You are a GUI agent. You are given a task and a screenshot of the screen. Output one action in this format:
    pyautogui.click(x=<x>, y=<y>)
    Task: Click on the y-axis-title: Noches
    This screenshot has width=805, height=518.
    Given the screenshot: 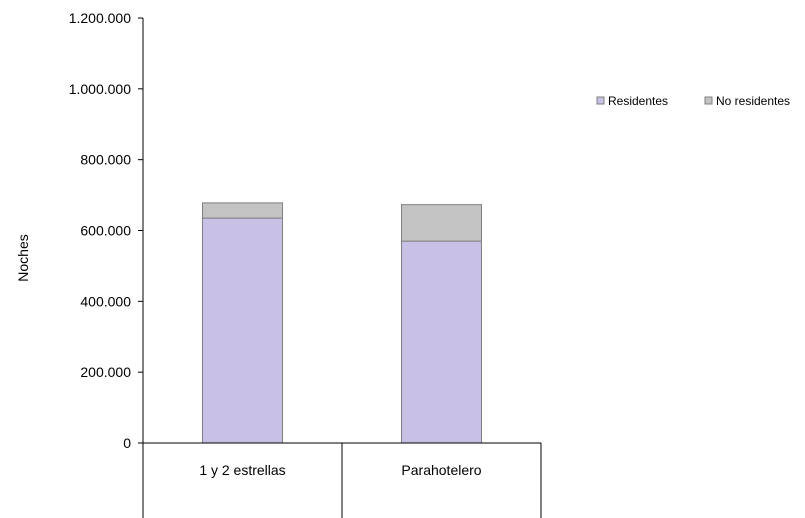 What is the action you would take?
    pyautogui.click(x=23, y=257)
    